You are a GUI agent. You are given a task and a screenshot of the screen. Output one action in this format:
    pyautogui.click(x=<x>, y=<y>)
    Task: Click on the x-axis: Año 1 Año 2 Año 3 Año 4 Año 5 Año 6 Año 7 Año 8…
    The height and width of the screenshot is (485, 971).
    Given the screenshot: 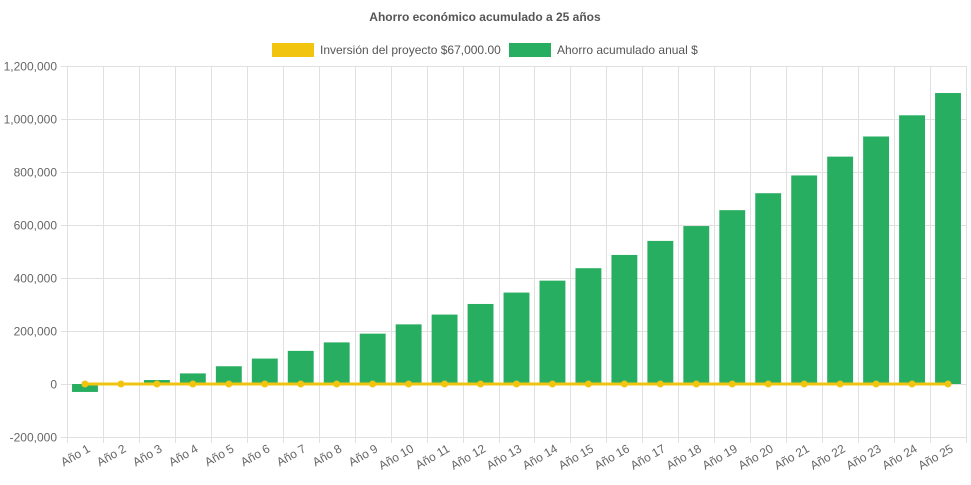 What is the action you would take?
    pyautogui.click(x=506, y=456)
    